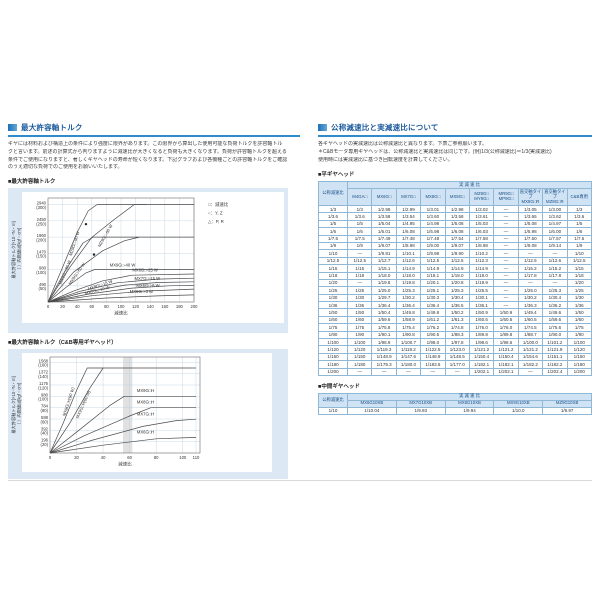  Describe the element at coordinates (481, 312) in the screenshot. I see `actual-ratio-cell: 1/50.9` at that location.